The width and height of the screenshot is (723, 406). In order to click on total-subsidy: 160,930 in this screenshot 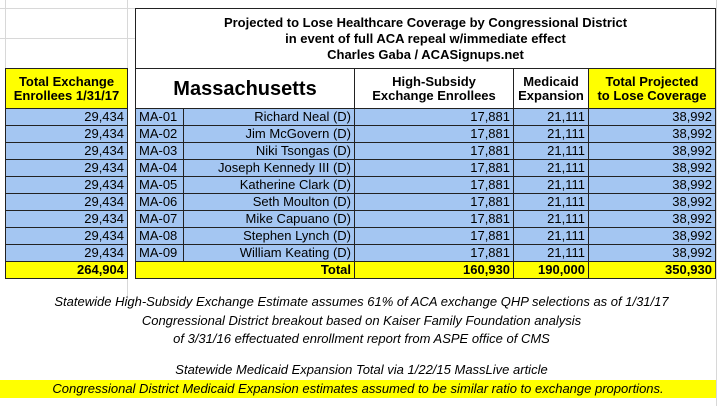, I will do `click(434, 270)`.